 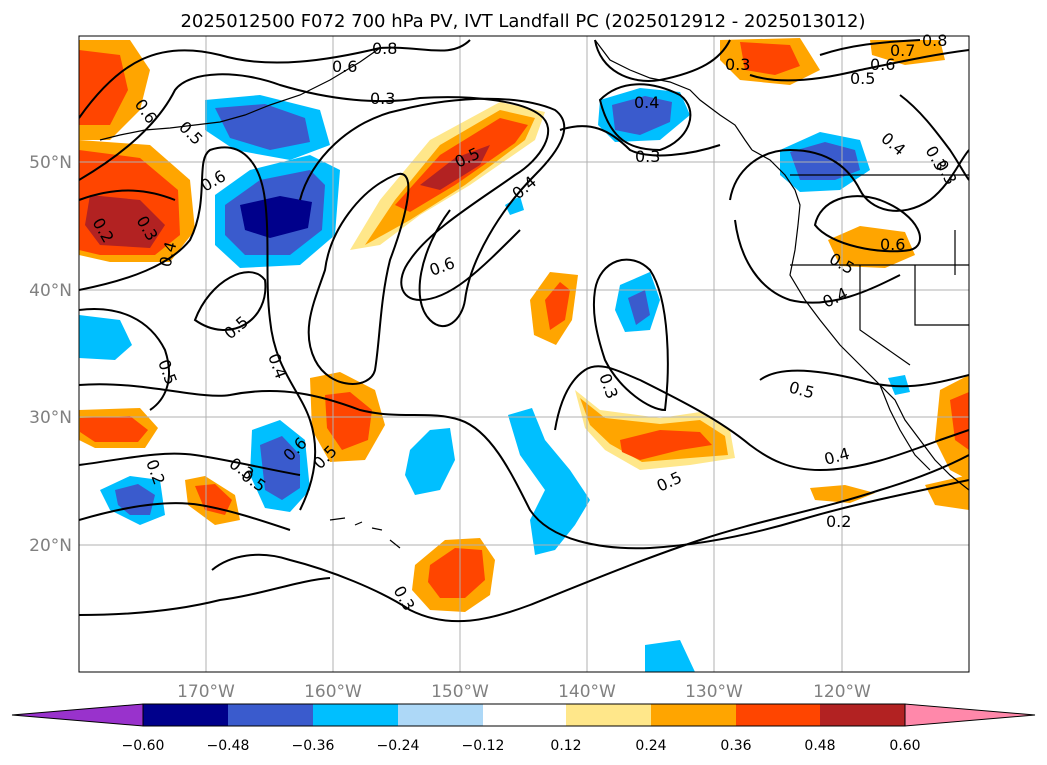 What do you see at coordinates (50, 354) in the screenshot?
I see `latitude-labels: 50°N 40°N 30°N 20°N` at bounding box center [50, 354].